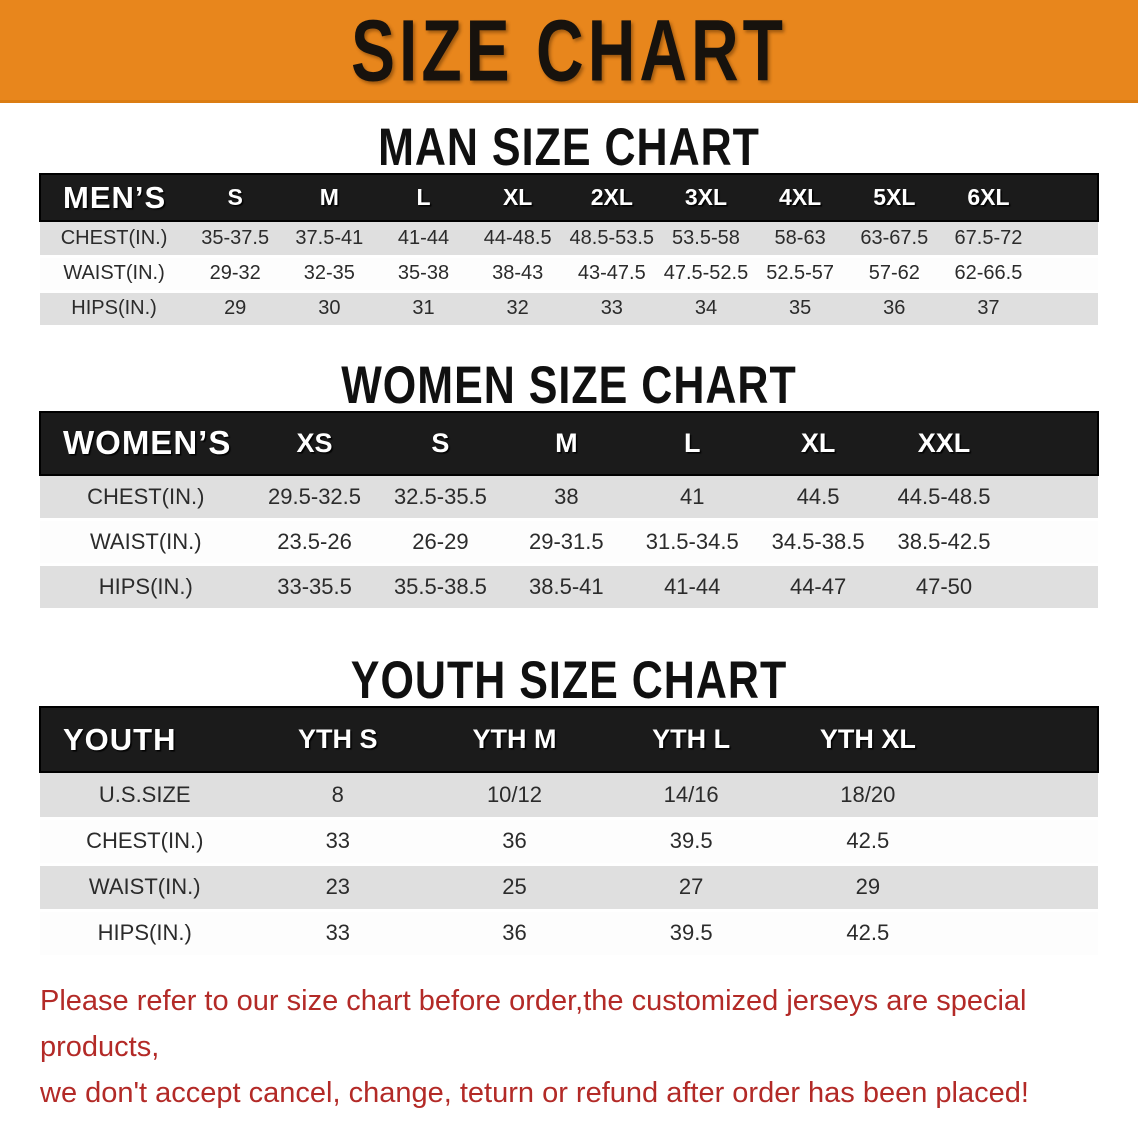  I want to click on youth-size-chart-heading: YOUTH SIZE CHART, so click(569, 681).